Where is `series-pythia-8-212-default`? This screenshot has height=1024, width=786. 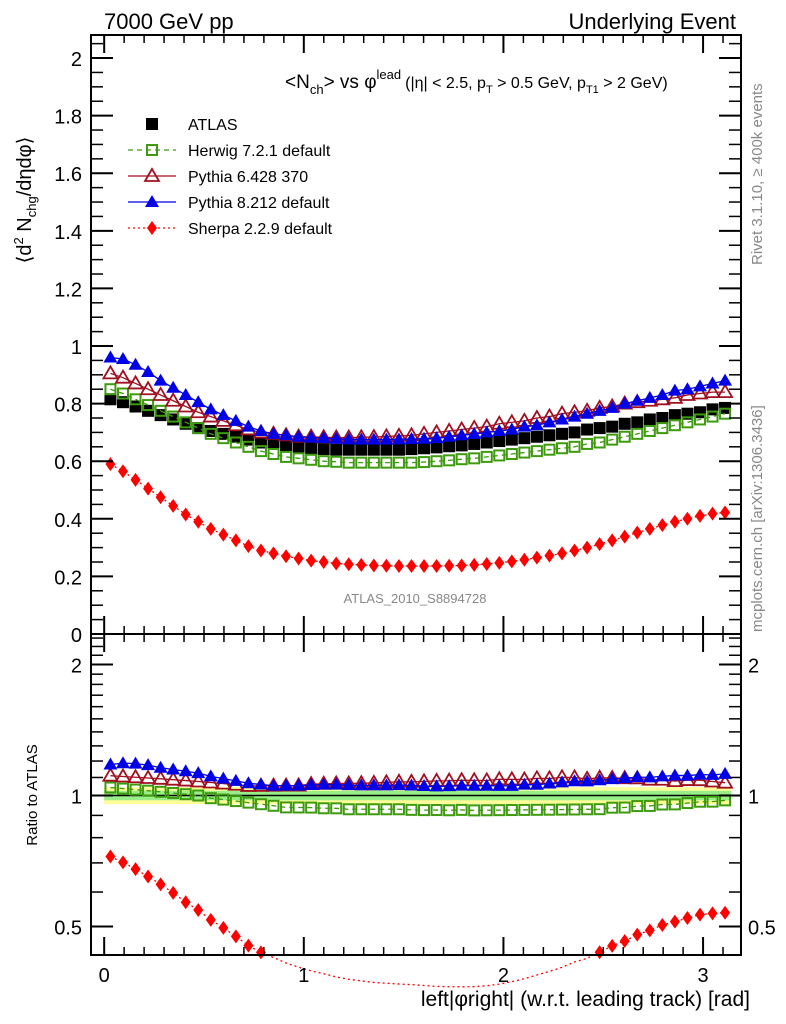
series-pythia-8-212-default is located at coordinates (418, 397).